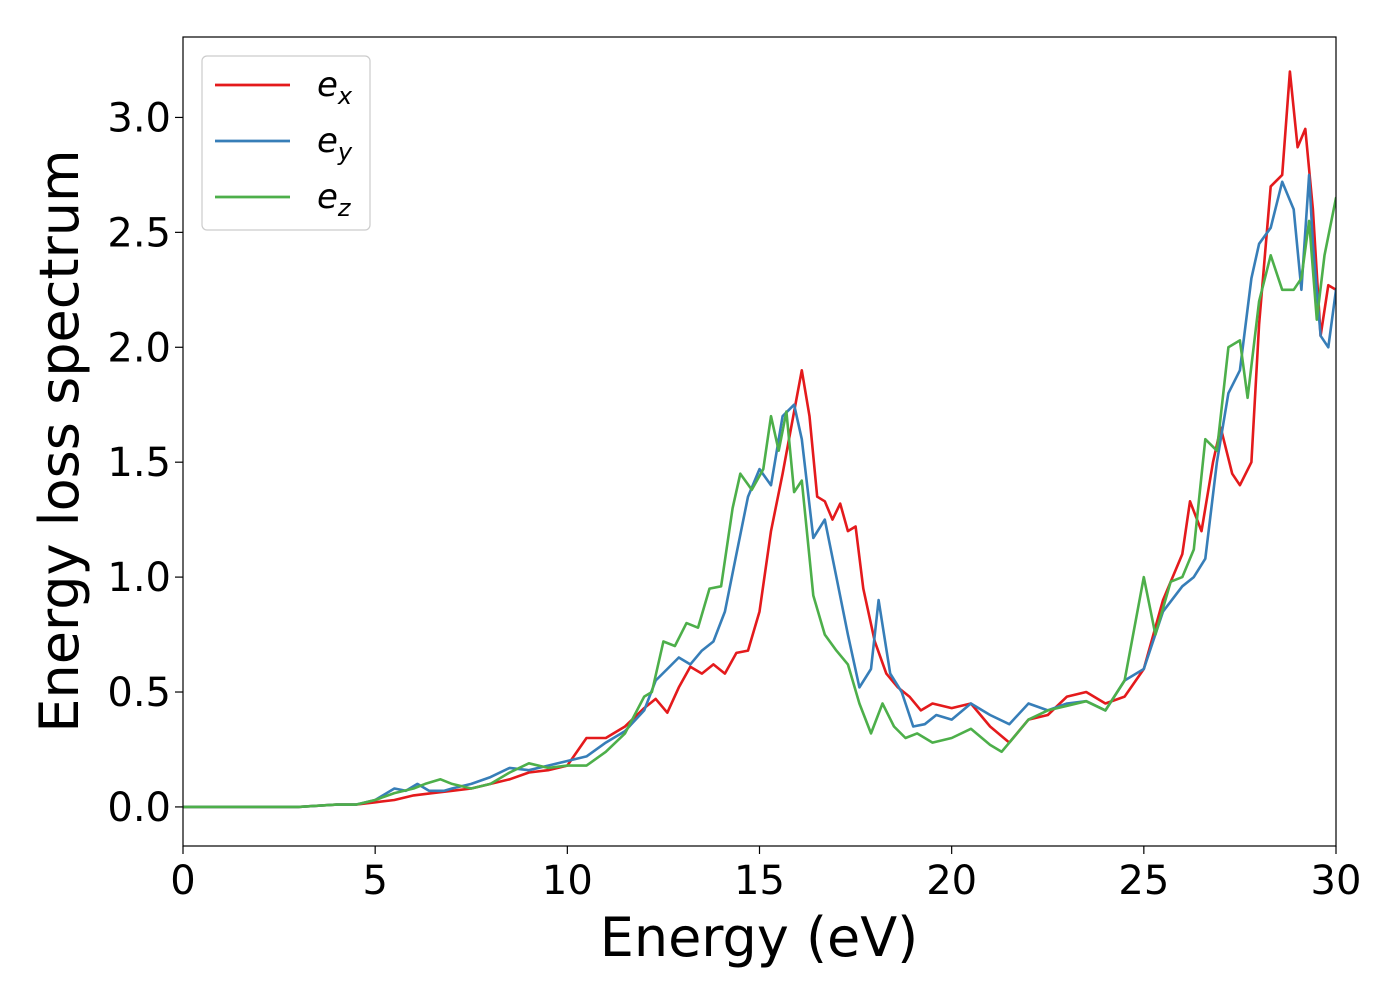  Describe the element at coordinates (139, 118) in the screenshot. I see `y-tick-label: 3.0` at that location.